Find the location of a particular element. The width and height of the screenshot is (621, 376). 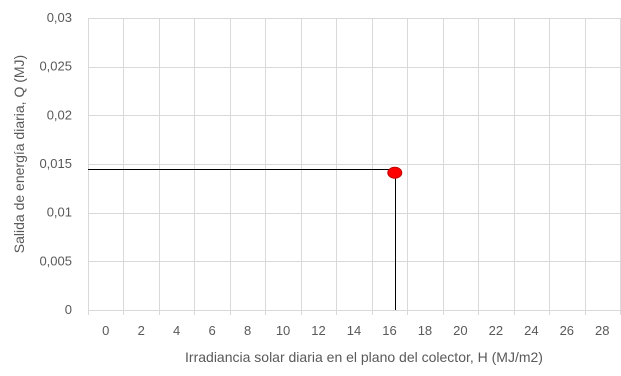

x-tick-label: 6 is located at coordinates (212, 330).